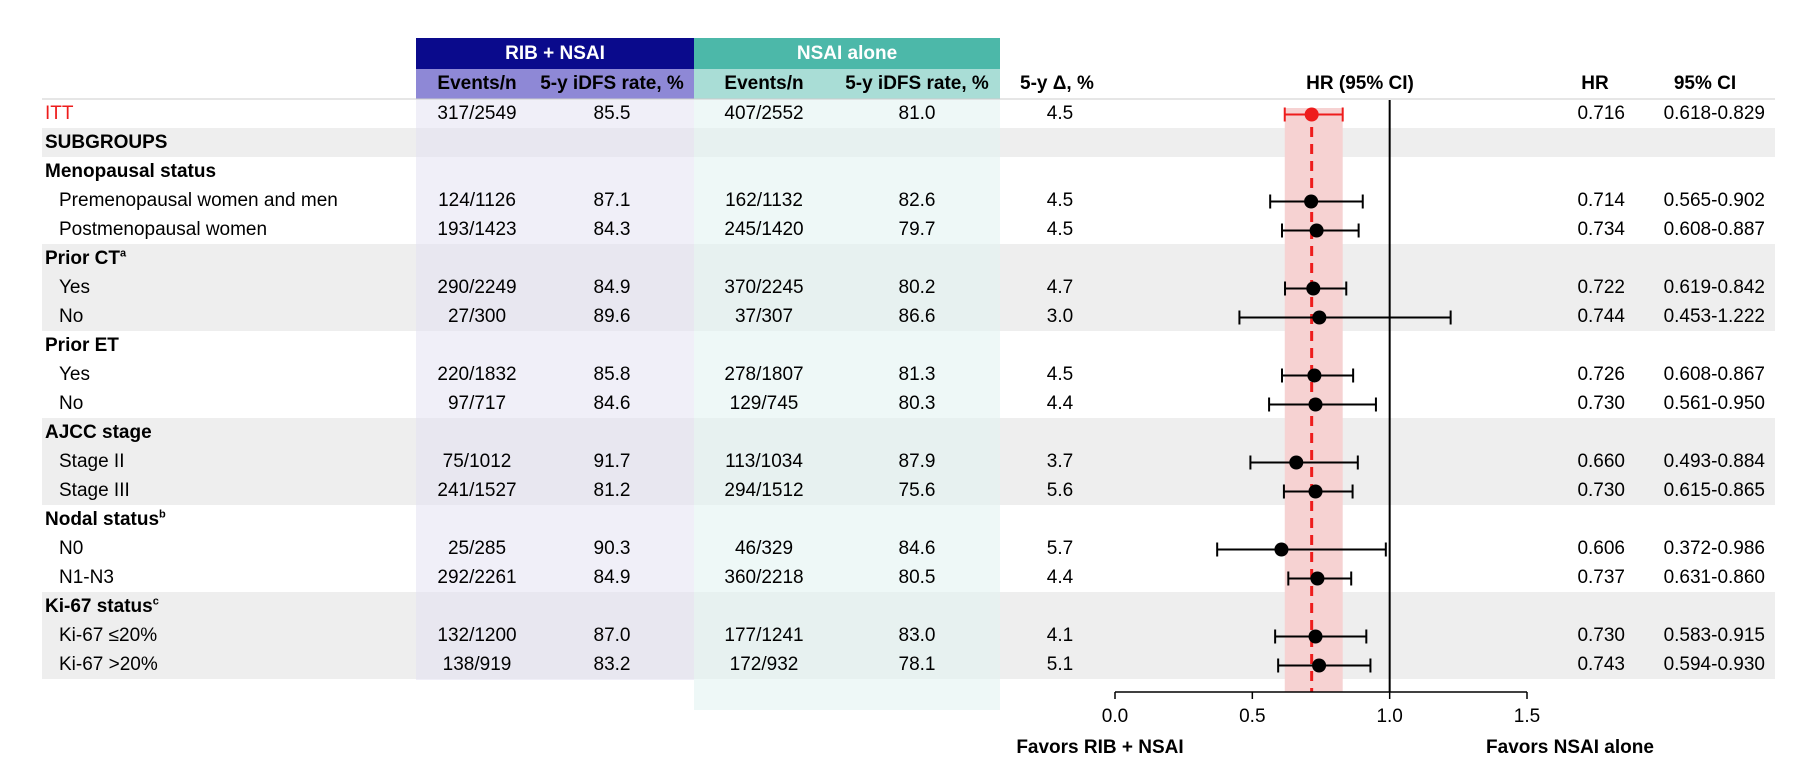  Describe the element at coordinates (612, 83) in the screenshot. I see `g1-rate-header: 5-y iDFS rate, %` at that location.